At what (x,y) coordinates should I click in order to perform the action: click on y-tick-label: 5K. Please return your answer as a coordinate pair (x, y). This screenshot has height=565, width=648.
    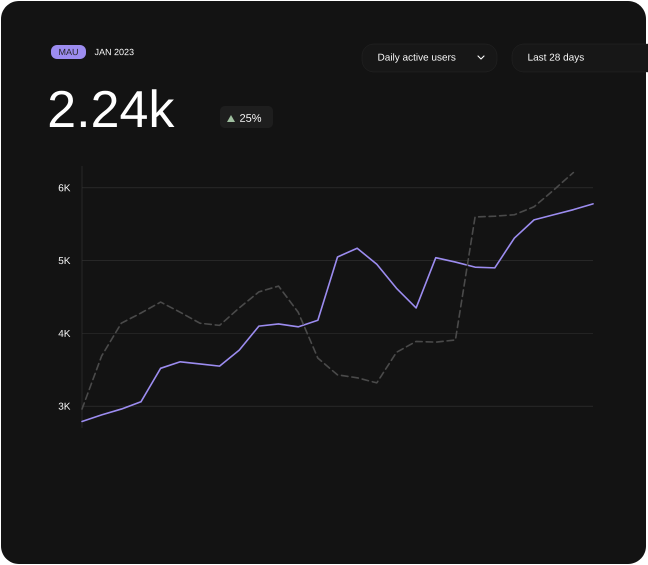
    Looking at the image, I should click on (64, 260).